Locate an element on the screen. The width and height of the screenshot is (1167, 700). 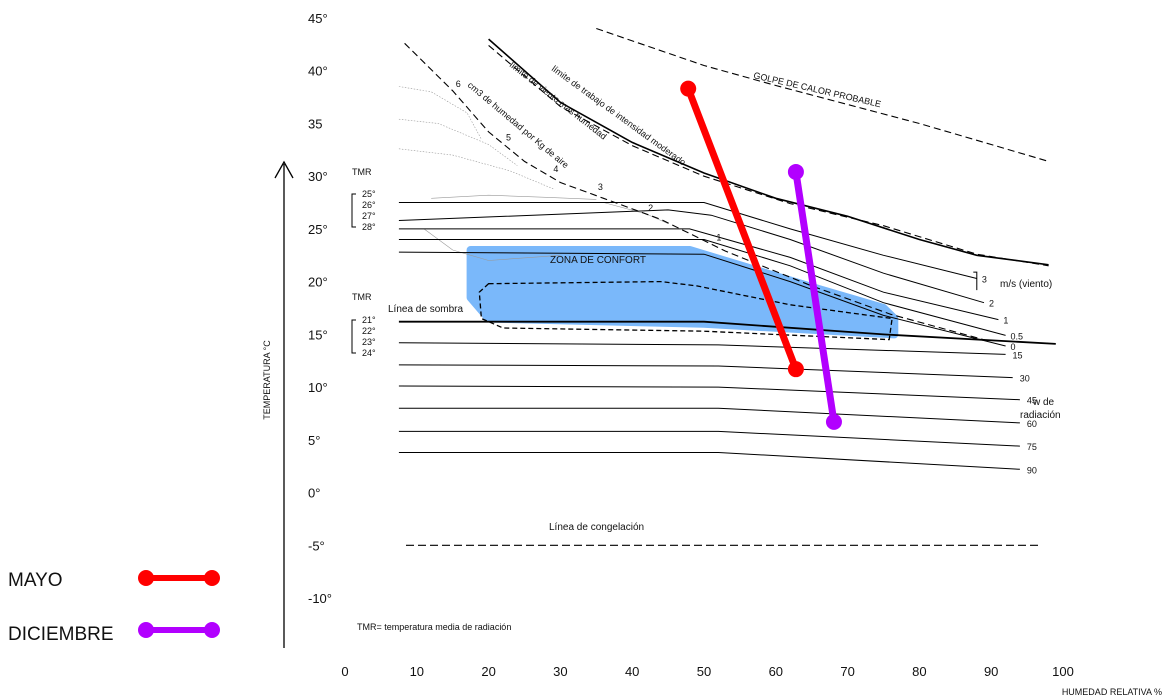
humidity-value-label: 1 is located at coordinates (718, 238).